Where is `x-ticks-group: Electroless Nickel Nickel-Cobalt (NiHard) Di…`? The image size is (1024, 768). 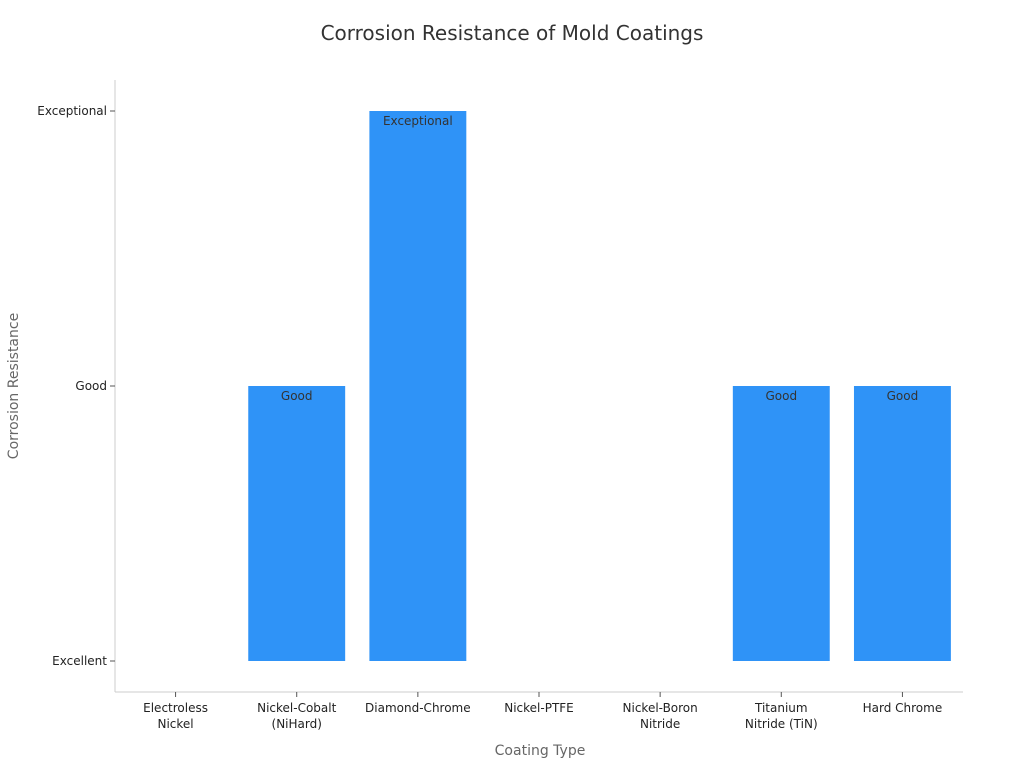 x-ticks-group: Electroless Nickel Nickel-Cobalt (NiHard) Di… is located at coordinates (542, 711).